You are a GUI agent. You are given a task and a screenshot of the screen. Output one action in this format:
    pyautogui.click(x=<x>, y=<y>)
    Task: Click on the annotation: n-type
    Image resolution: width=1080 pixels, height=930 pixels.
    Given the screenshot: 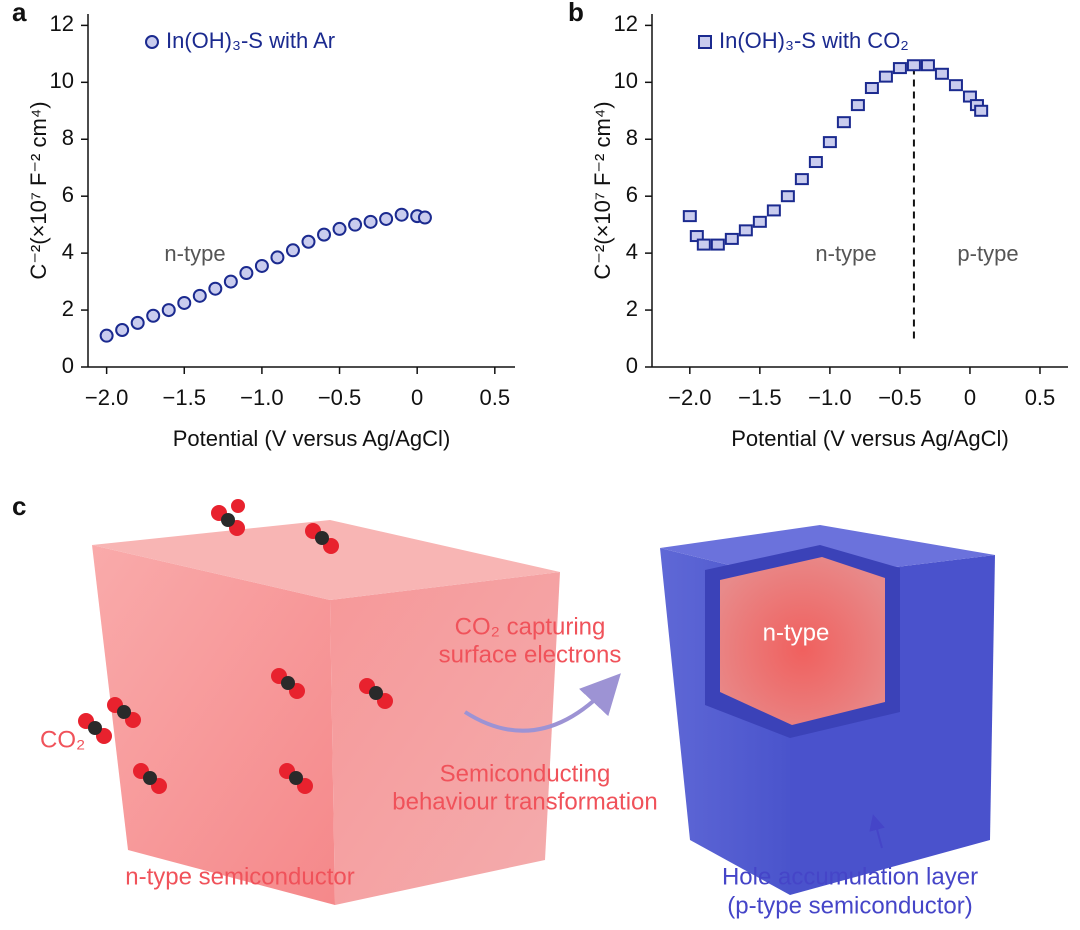 What is the action you would take?
    pyautogui.click(x=845, y=253)
    